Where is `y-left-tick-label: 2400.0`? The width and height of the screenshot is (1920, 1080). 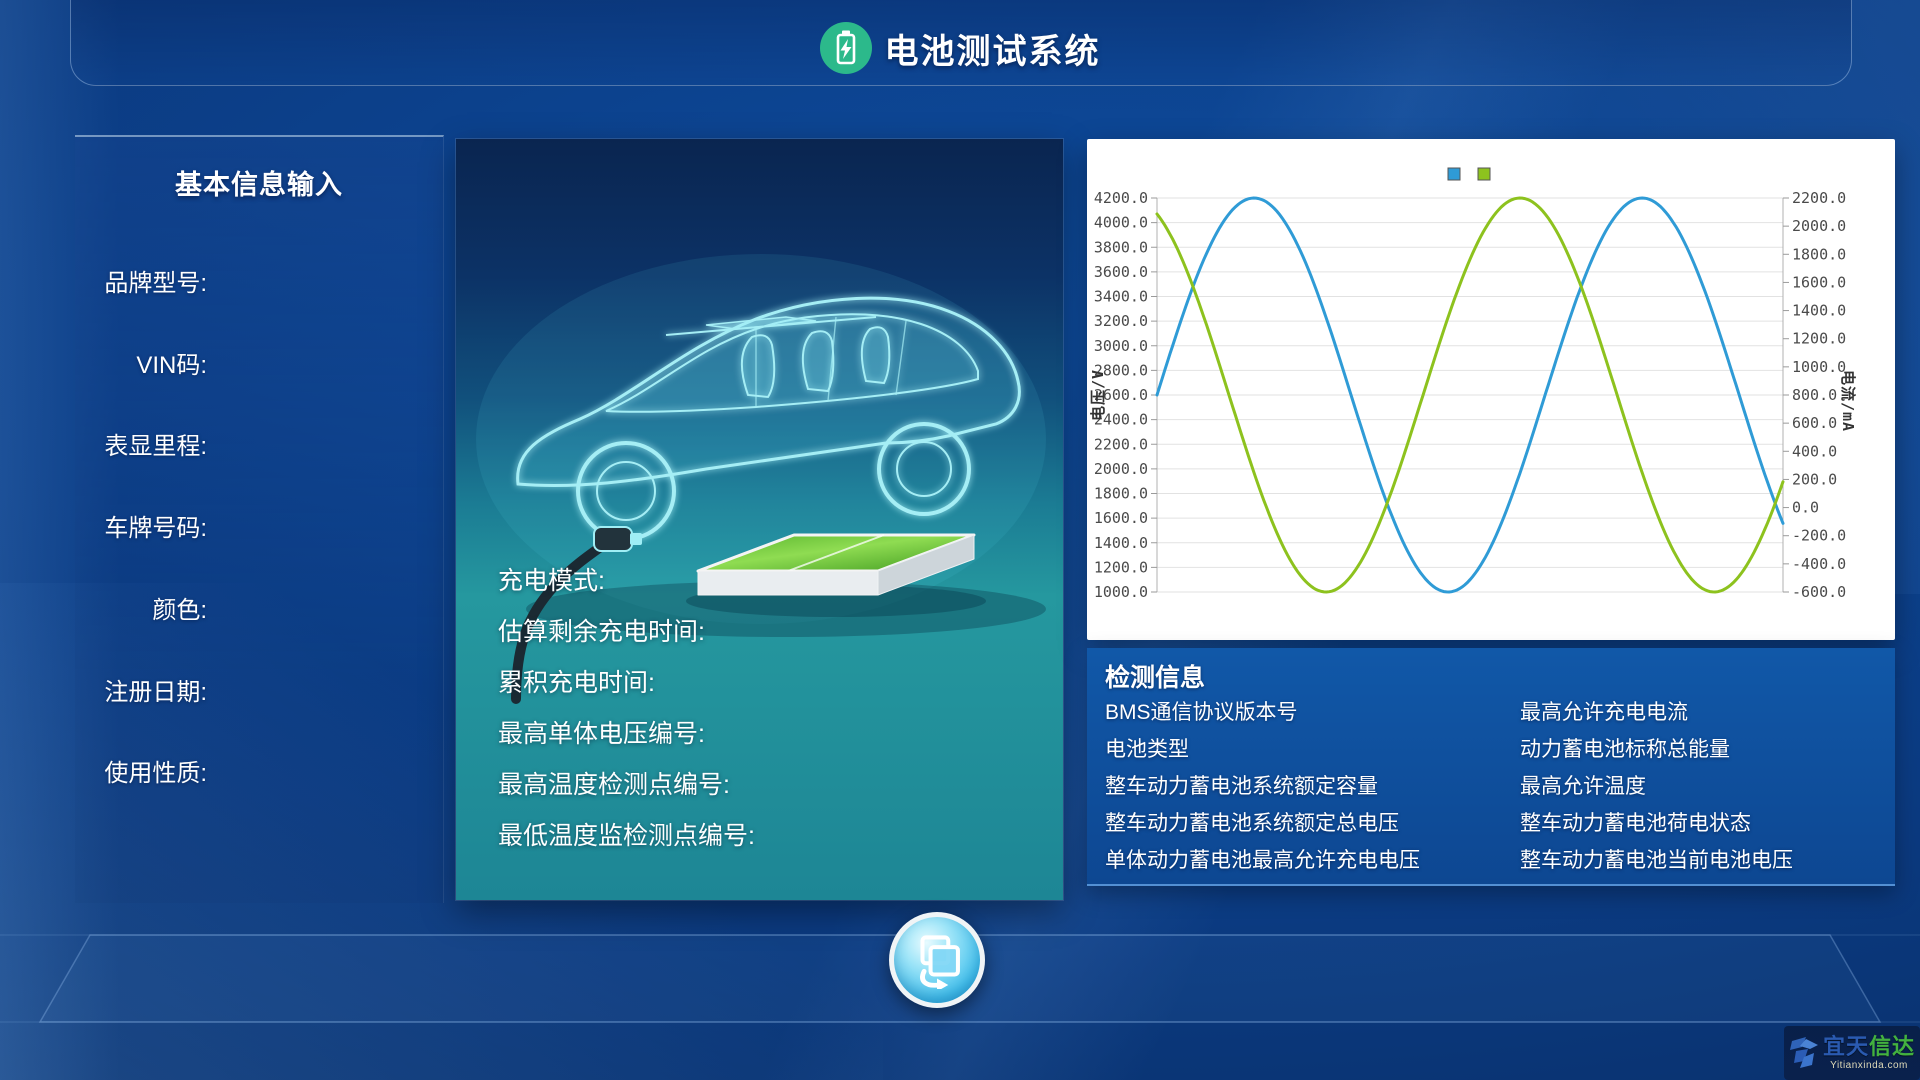 y-left-tick-label: 2400.0 is located at coordinates (1121, 420).